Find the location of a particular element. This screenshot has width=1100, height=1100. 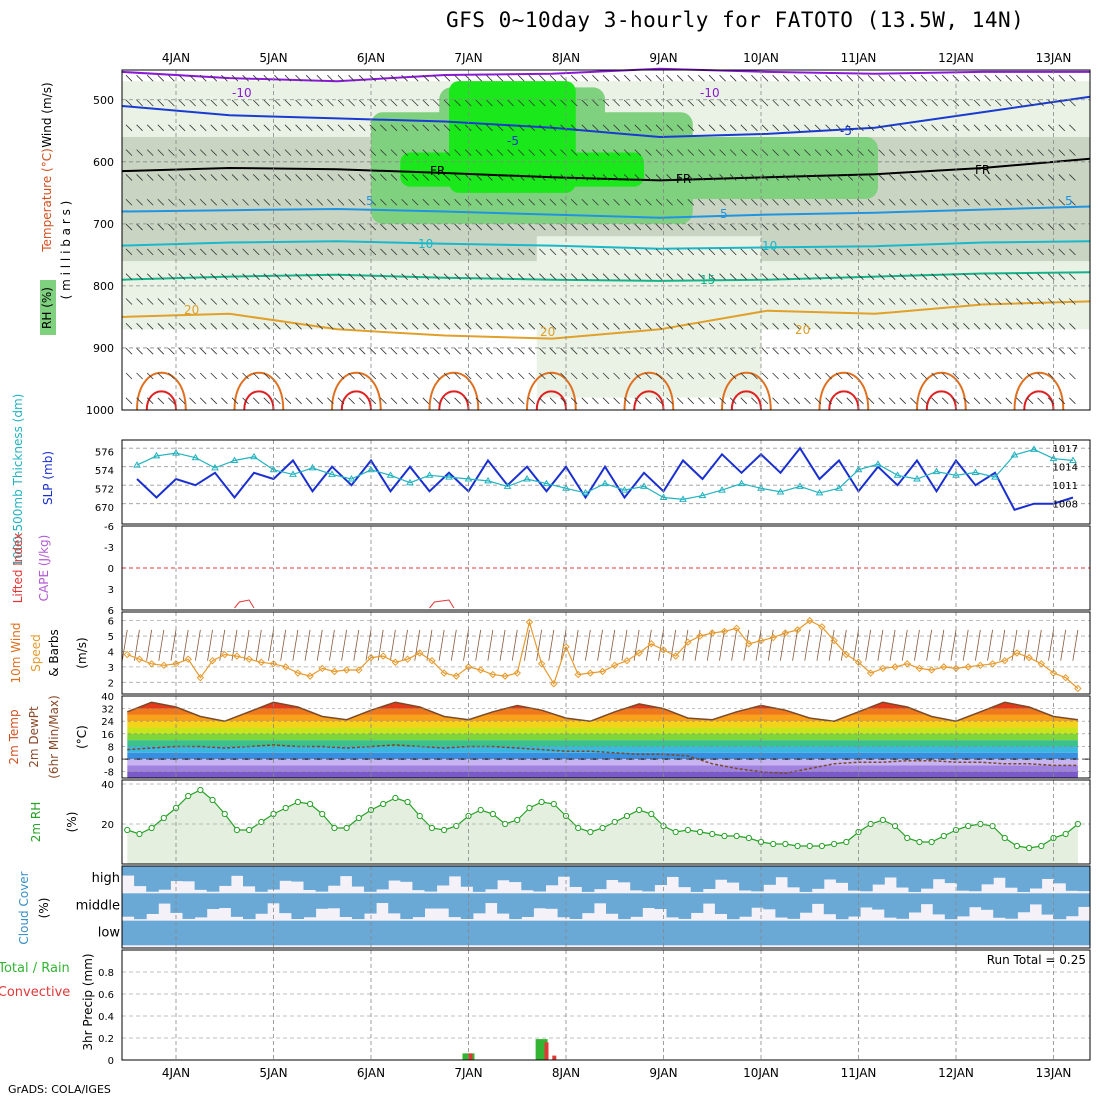

y-tick-label: 24 is located at coordinates (107, 722).